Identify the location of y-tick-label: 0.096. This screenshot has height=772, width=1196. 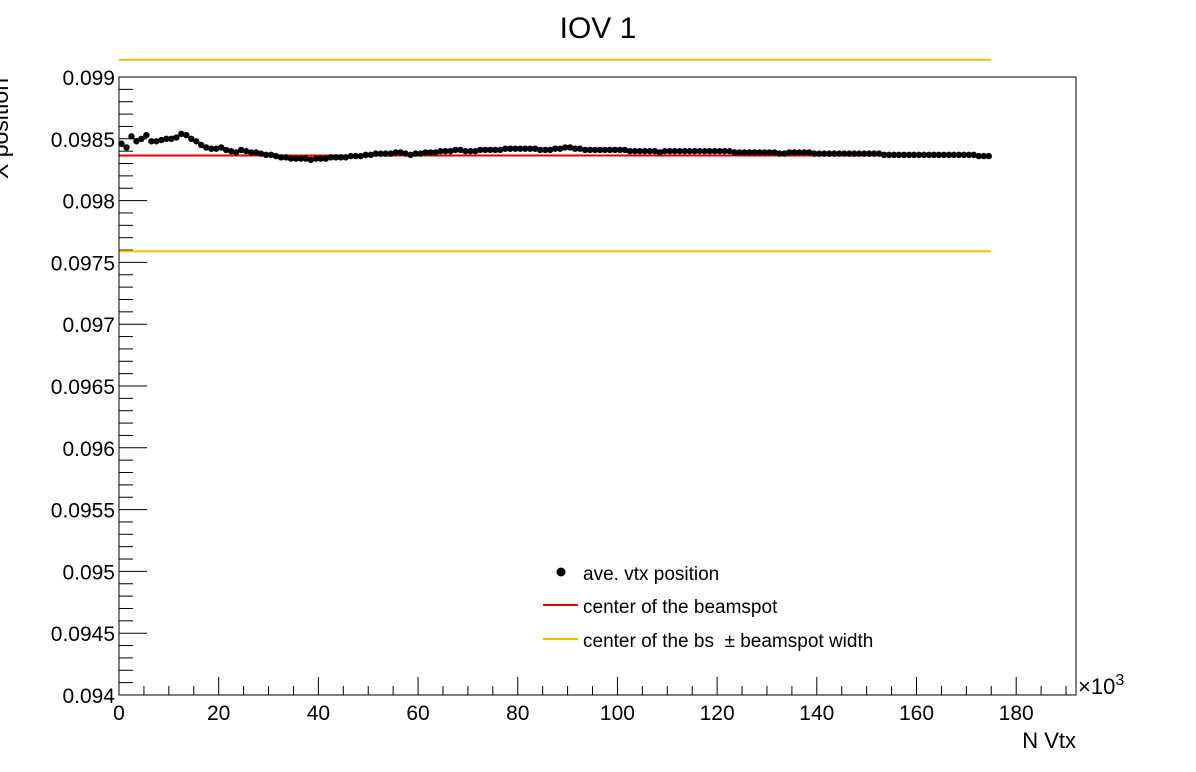
(88, 449).